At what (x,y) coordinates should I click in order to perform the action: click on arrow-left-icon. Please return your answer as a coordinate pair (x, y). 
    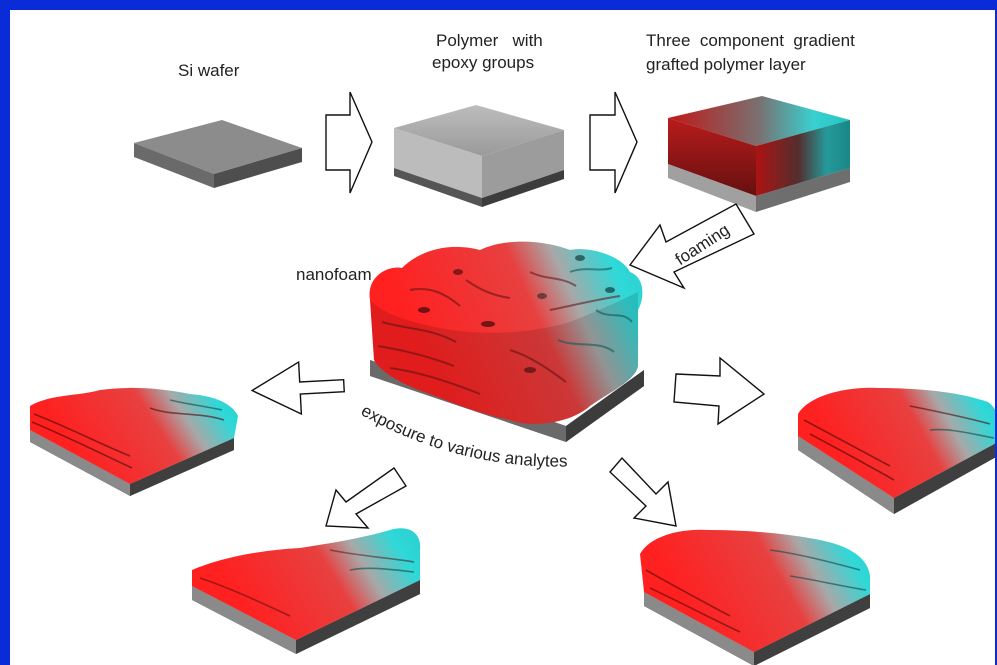
    Looking at the image, I should click on (297, 388).